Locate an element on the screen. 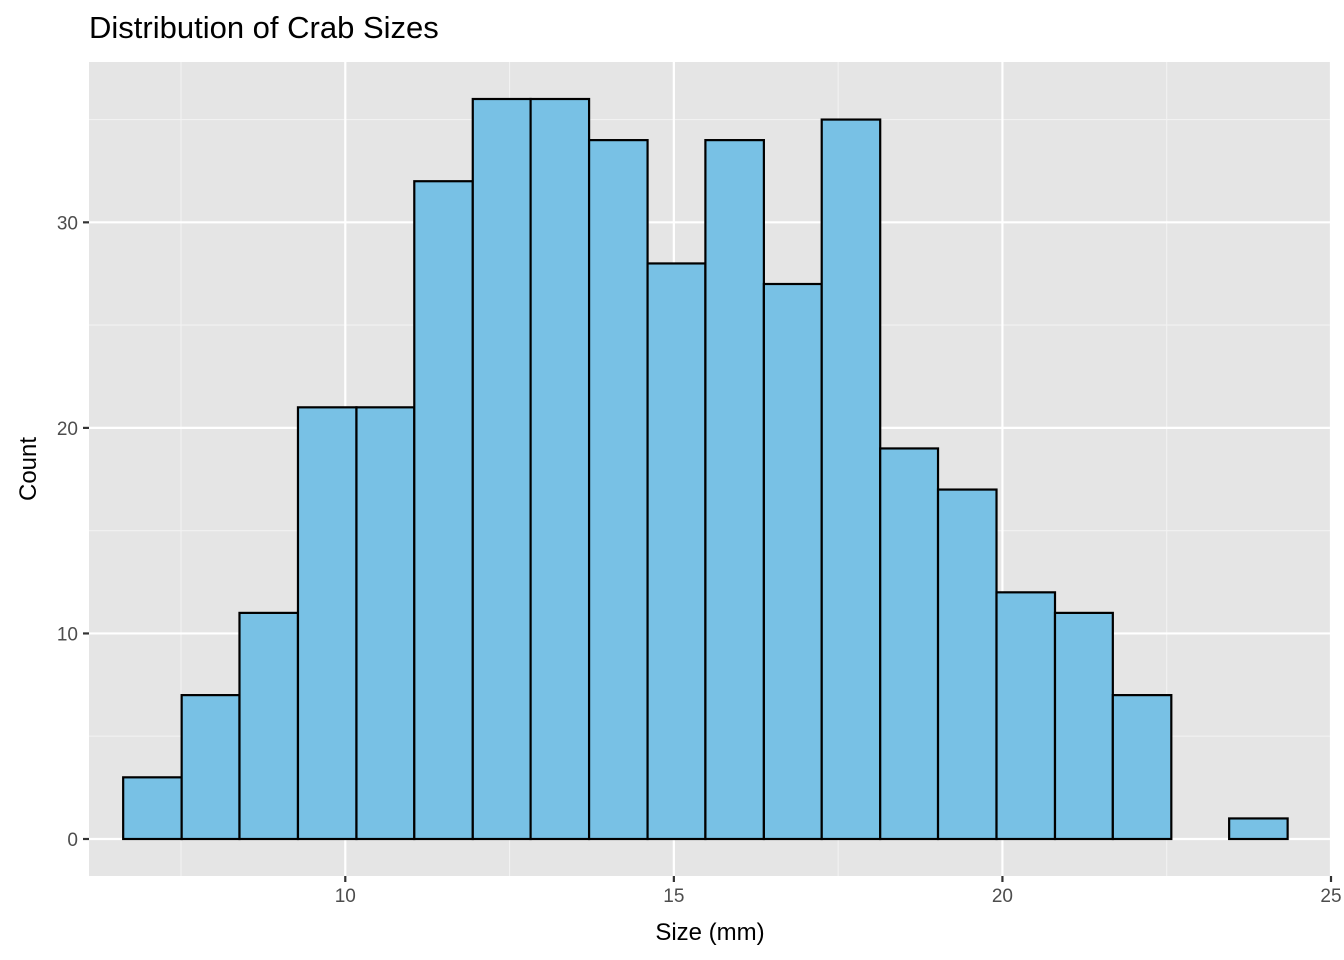 The image size is (1344, 960). x-axis-title: Size (mm) is located at coordinates (709, 932).